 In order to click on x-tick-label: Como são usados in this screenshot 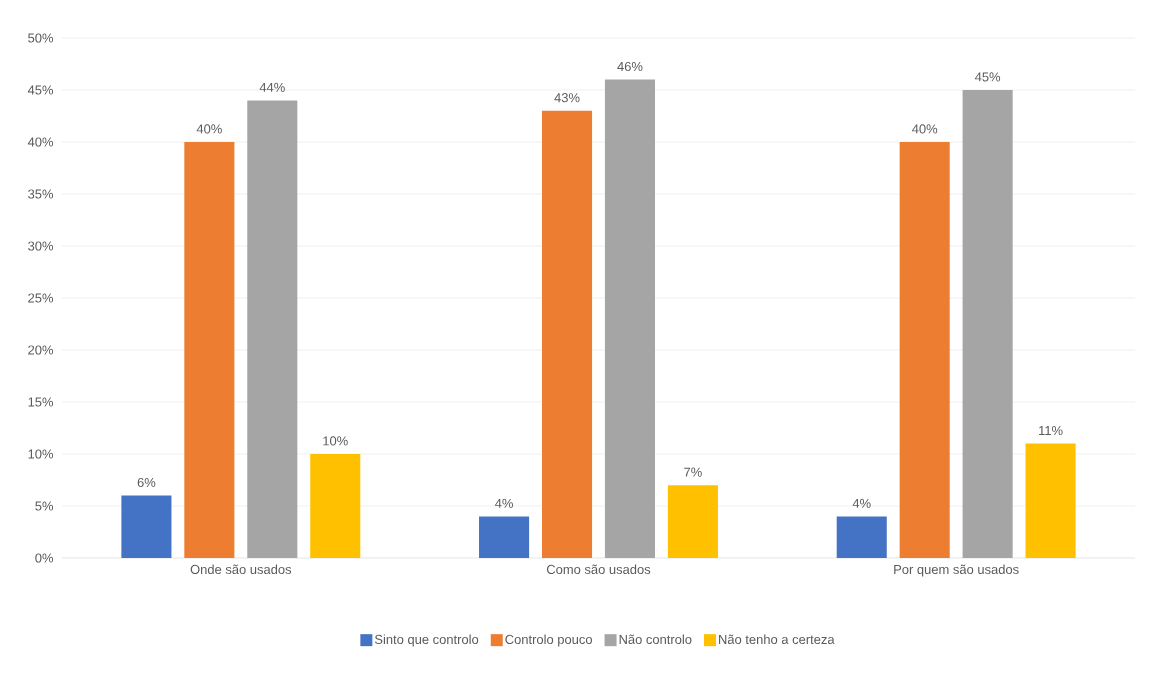, I will do `click(598, 569)`.